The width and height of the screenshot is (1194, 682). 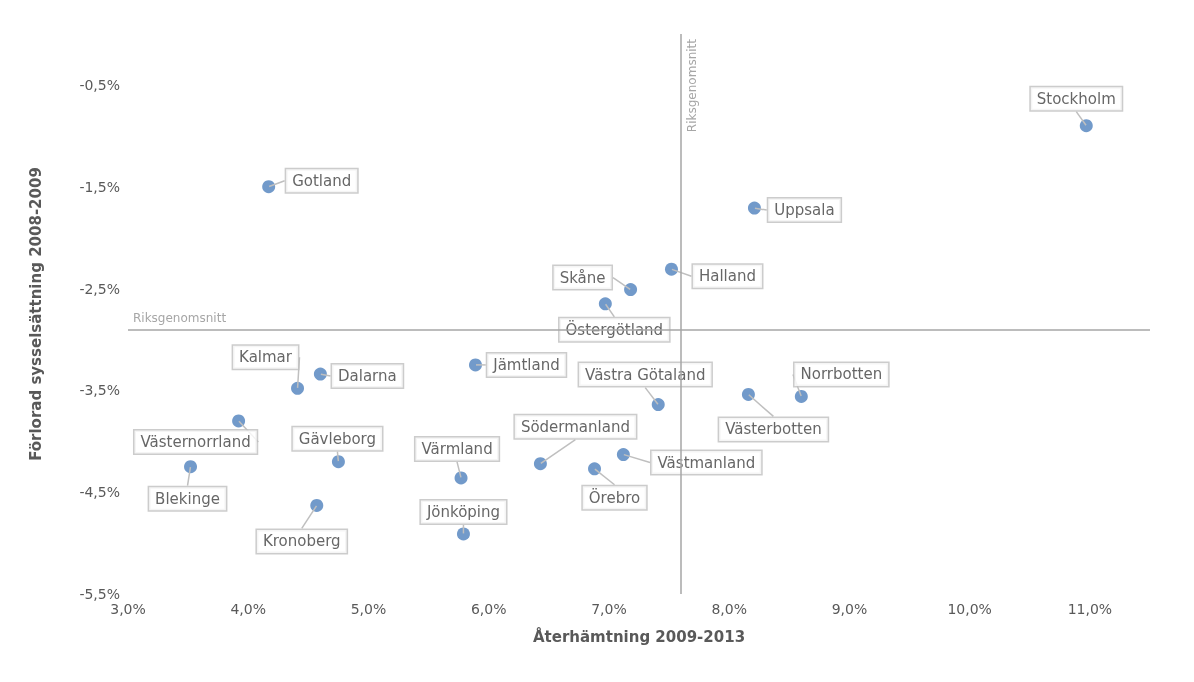 I want to click on x-tick-label: 8,0%, so click(x=729, y=609).